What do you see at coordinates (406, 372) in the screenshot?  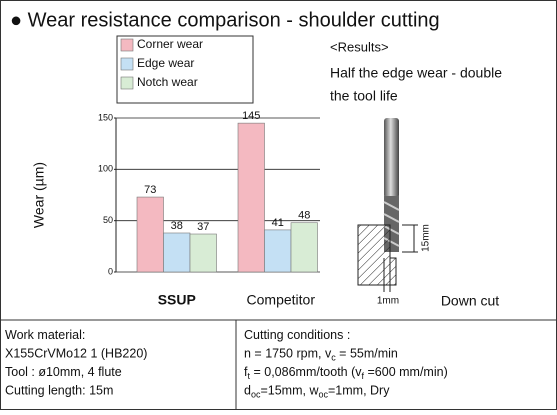 I see `text-part: =600 mm/min)` at bounding box center [406, 372].